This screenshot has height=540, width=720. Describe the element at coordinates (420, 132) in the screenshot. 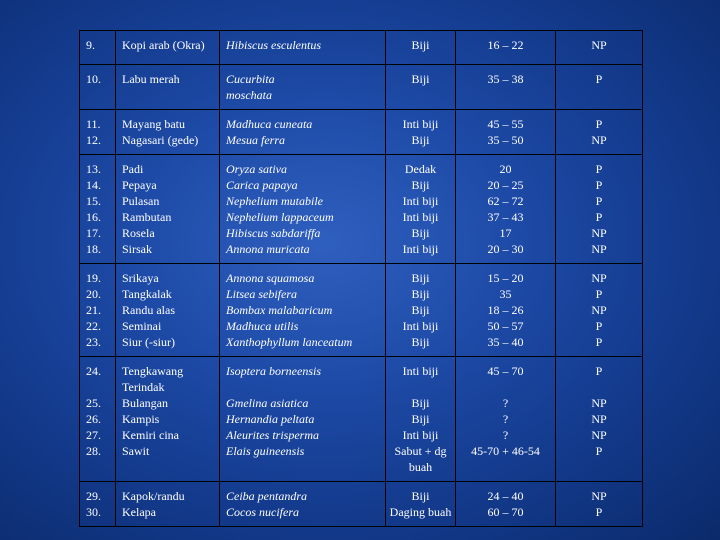

I see `plant-part: Inti biji Biji` at that location.